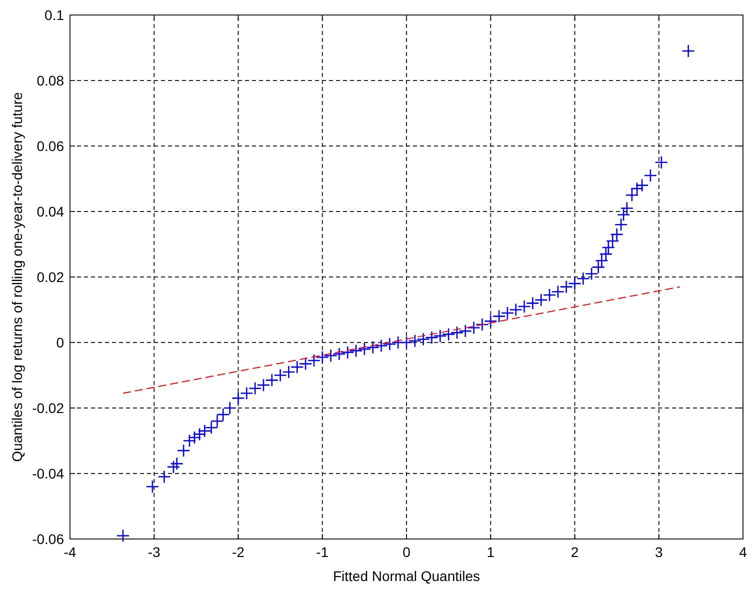 The image size is (747, 589). Describe the element at coordinates (743, 552) in the screenshot. I see `x-tick-label: 4` at that location.